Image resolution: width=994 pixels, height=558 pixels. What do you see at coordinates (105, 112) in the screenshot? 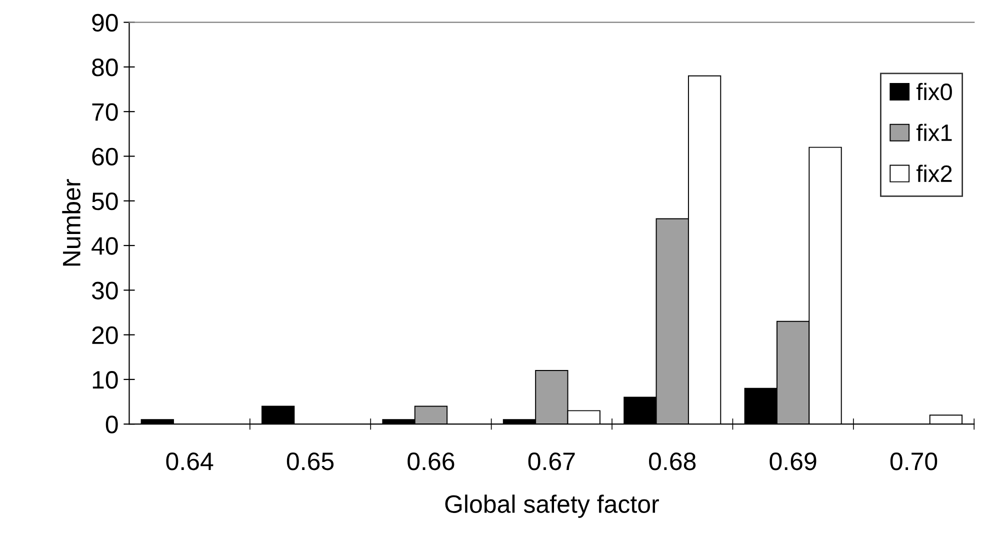
I see `y-tick-label: 70` at bounding box center [105, 112].